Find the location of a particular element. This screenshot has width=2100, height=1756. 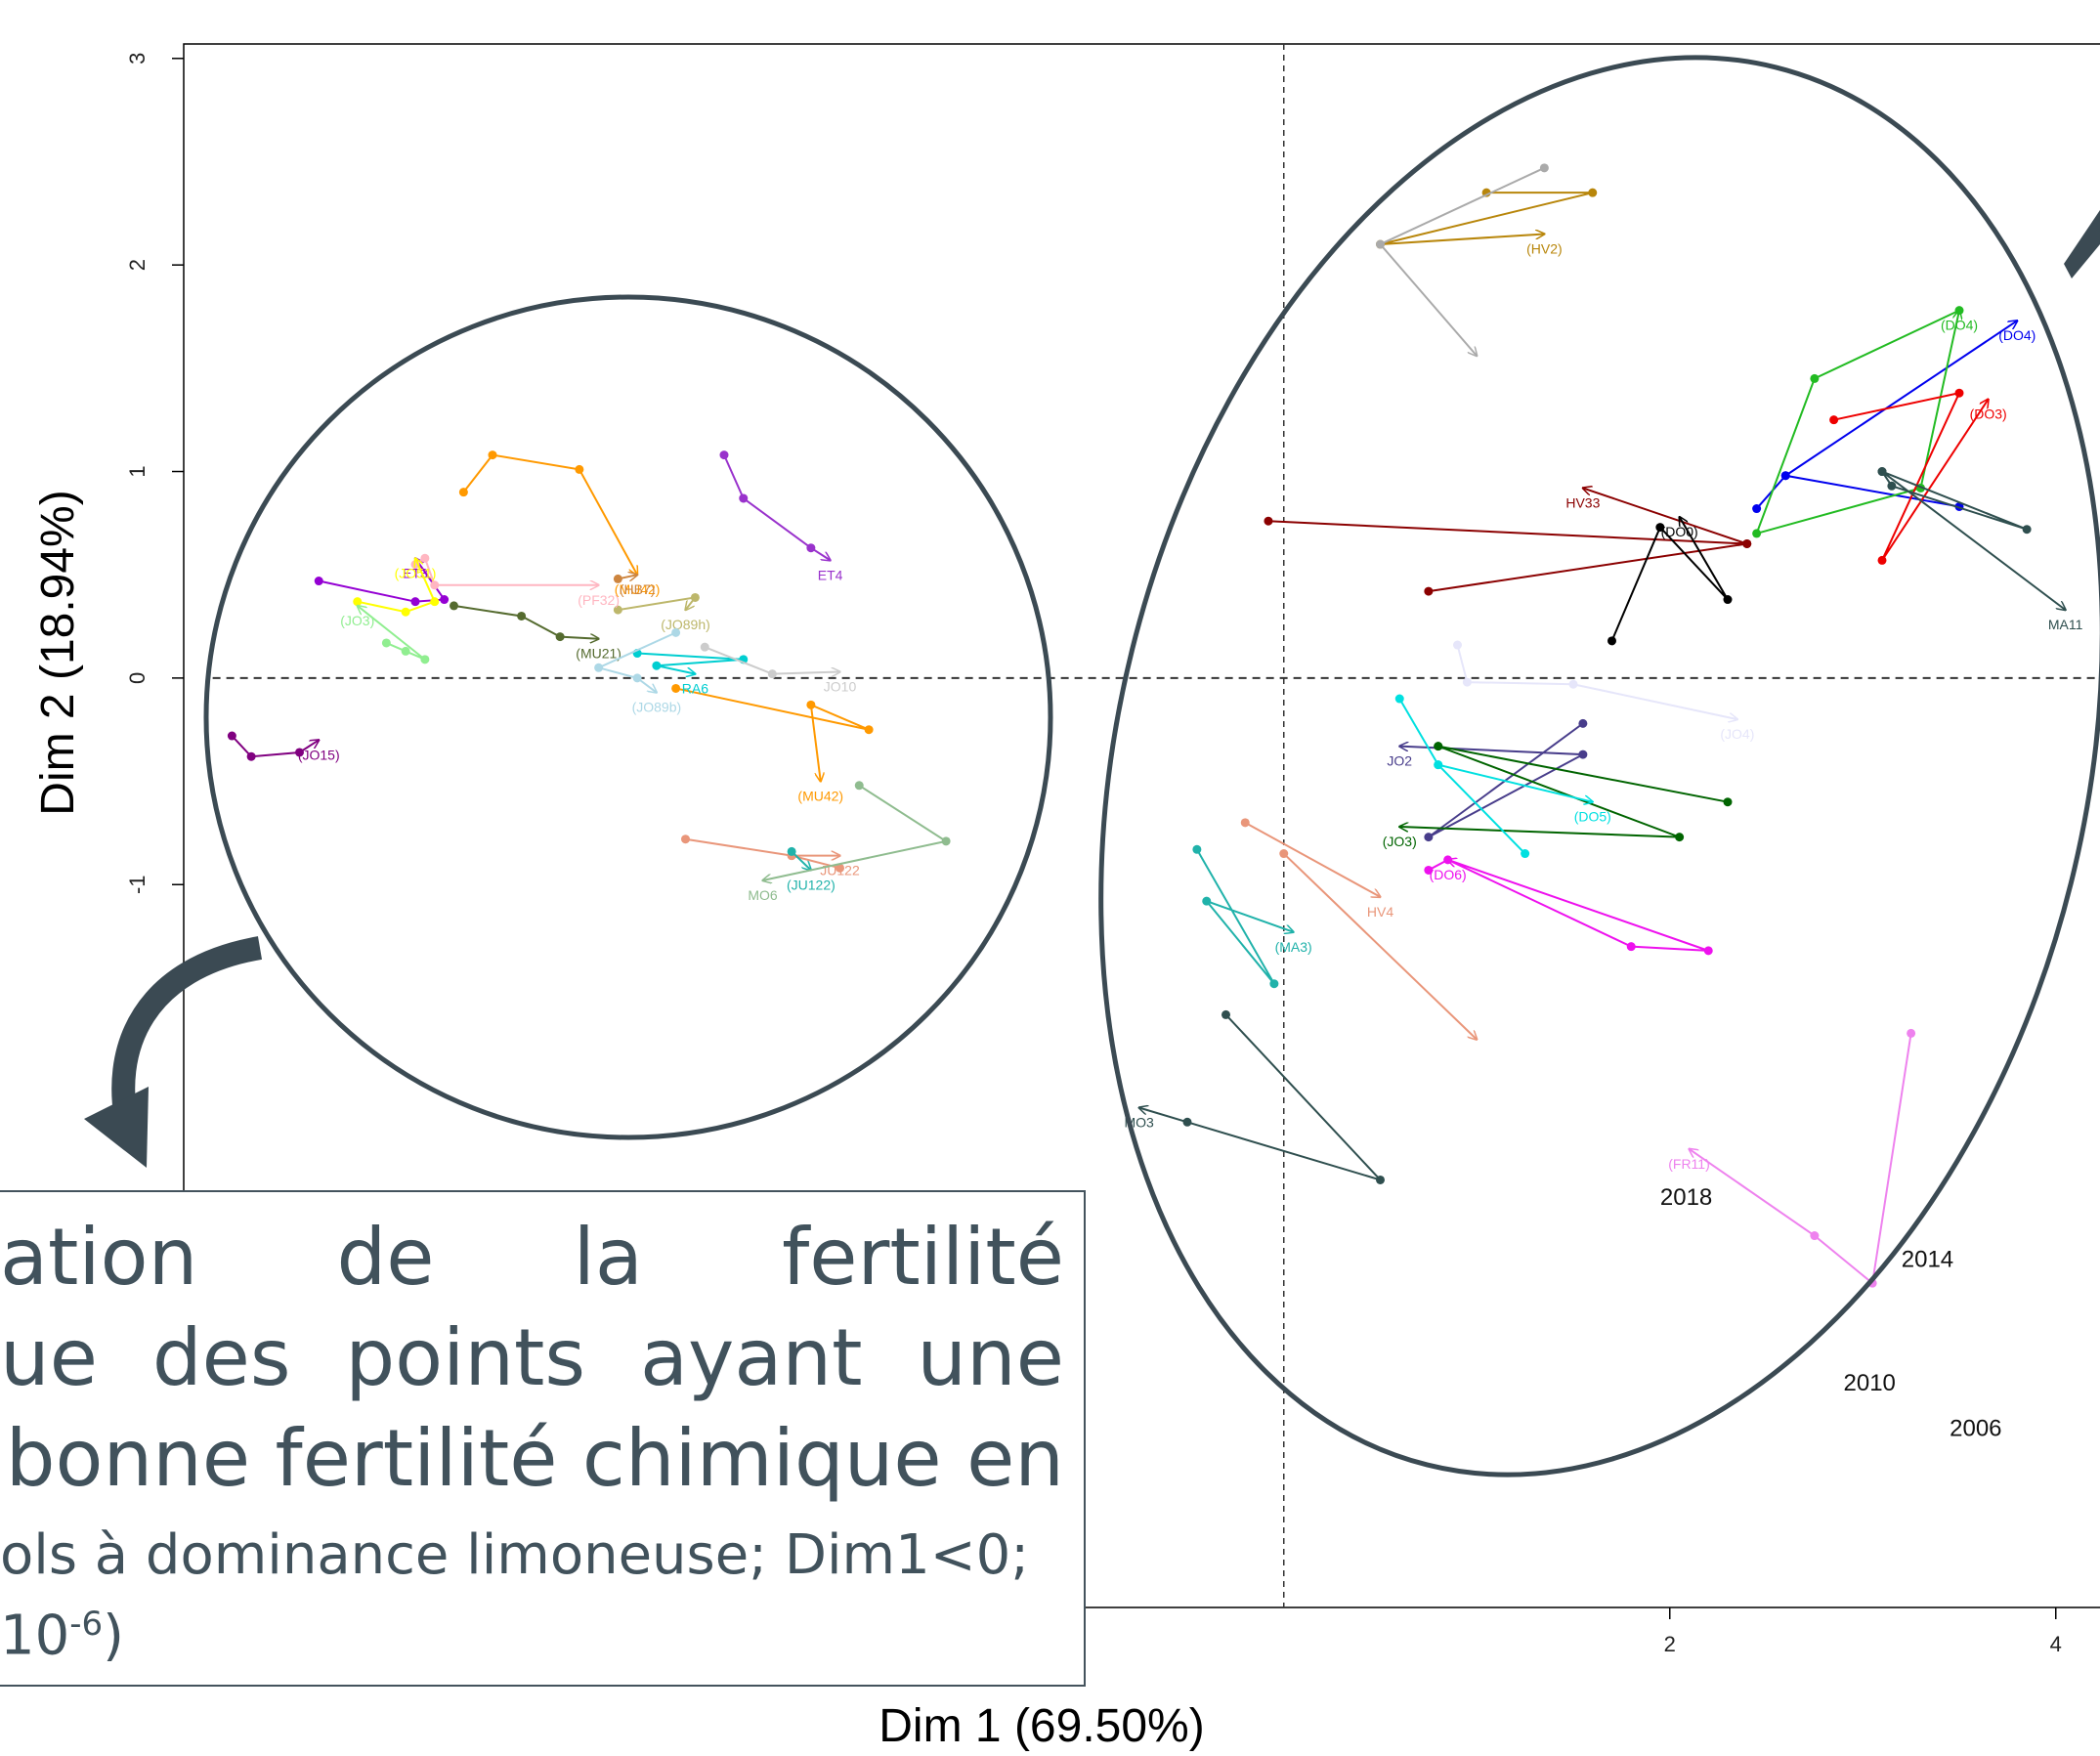

trajectory-group: (DO3) is located at coordinates (1918, 476).